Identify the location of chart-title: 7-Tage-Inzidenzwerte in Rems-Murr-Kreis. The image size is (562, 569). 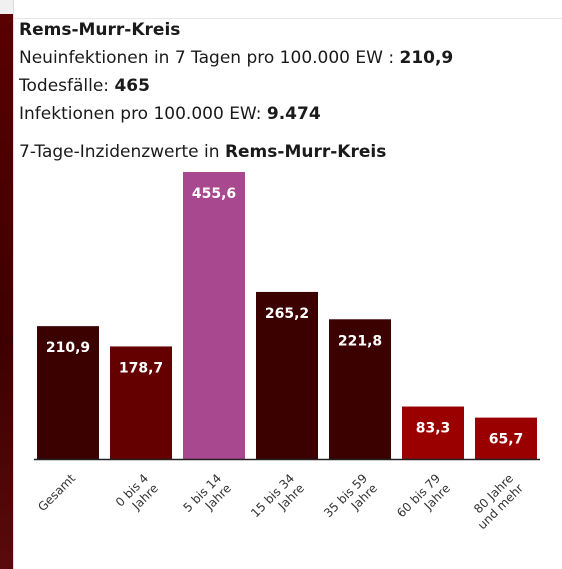
(202, 152).